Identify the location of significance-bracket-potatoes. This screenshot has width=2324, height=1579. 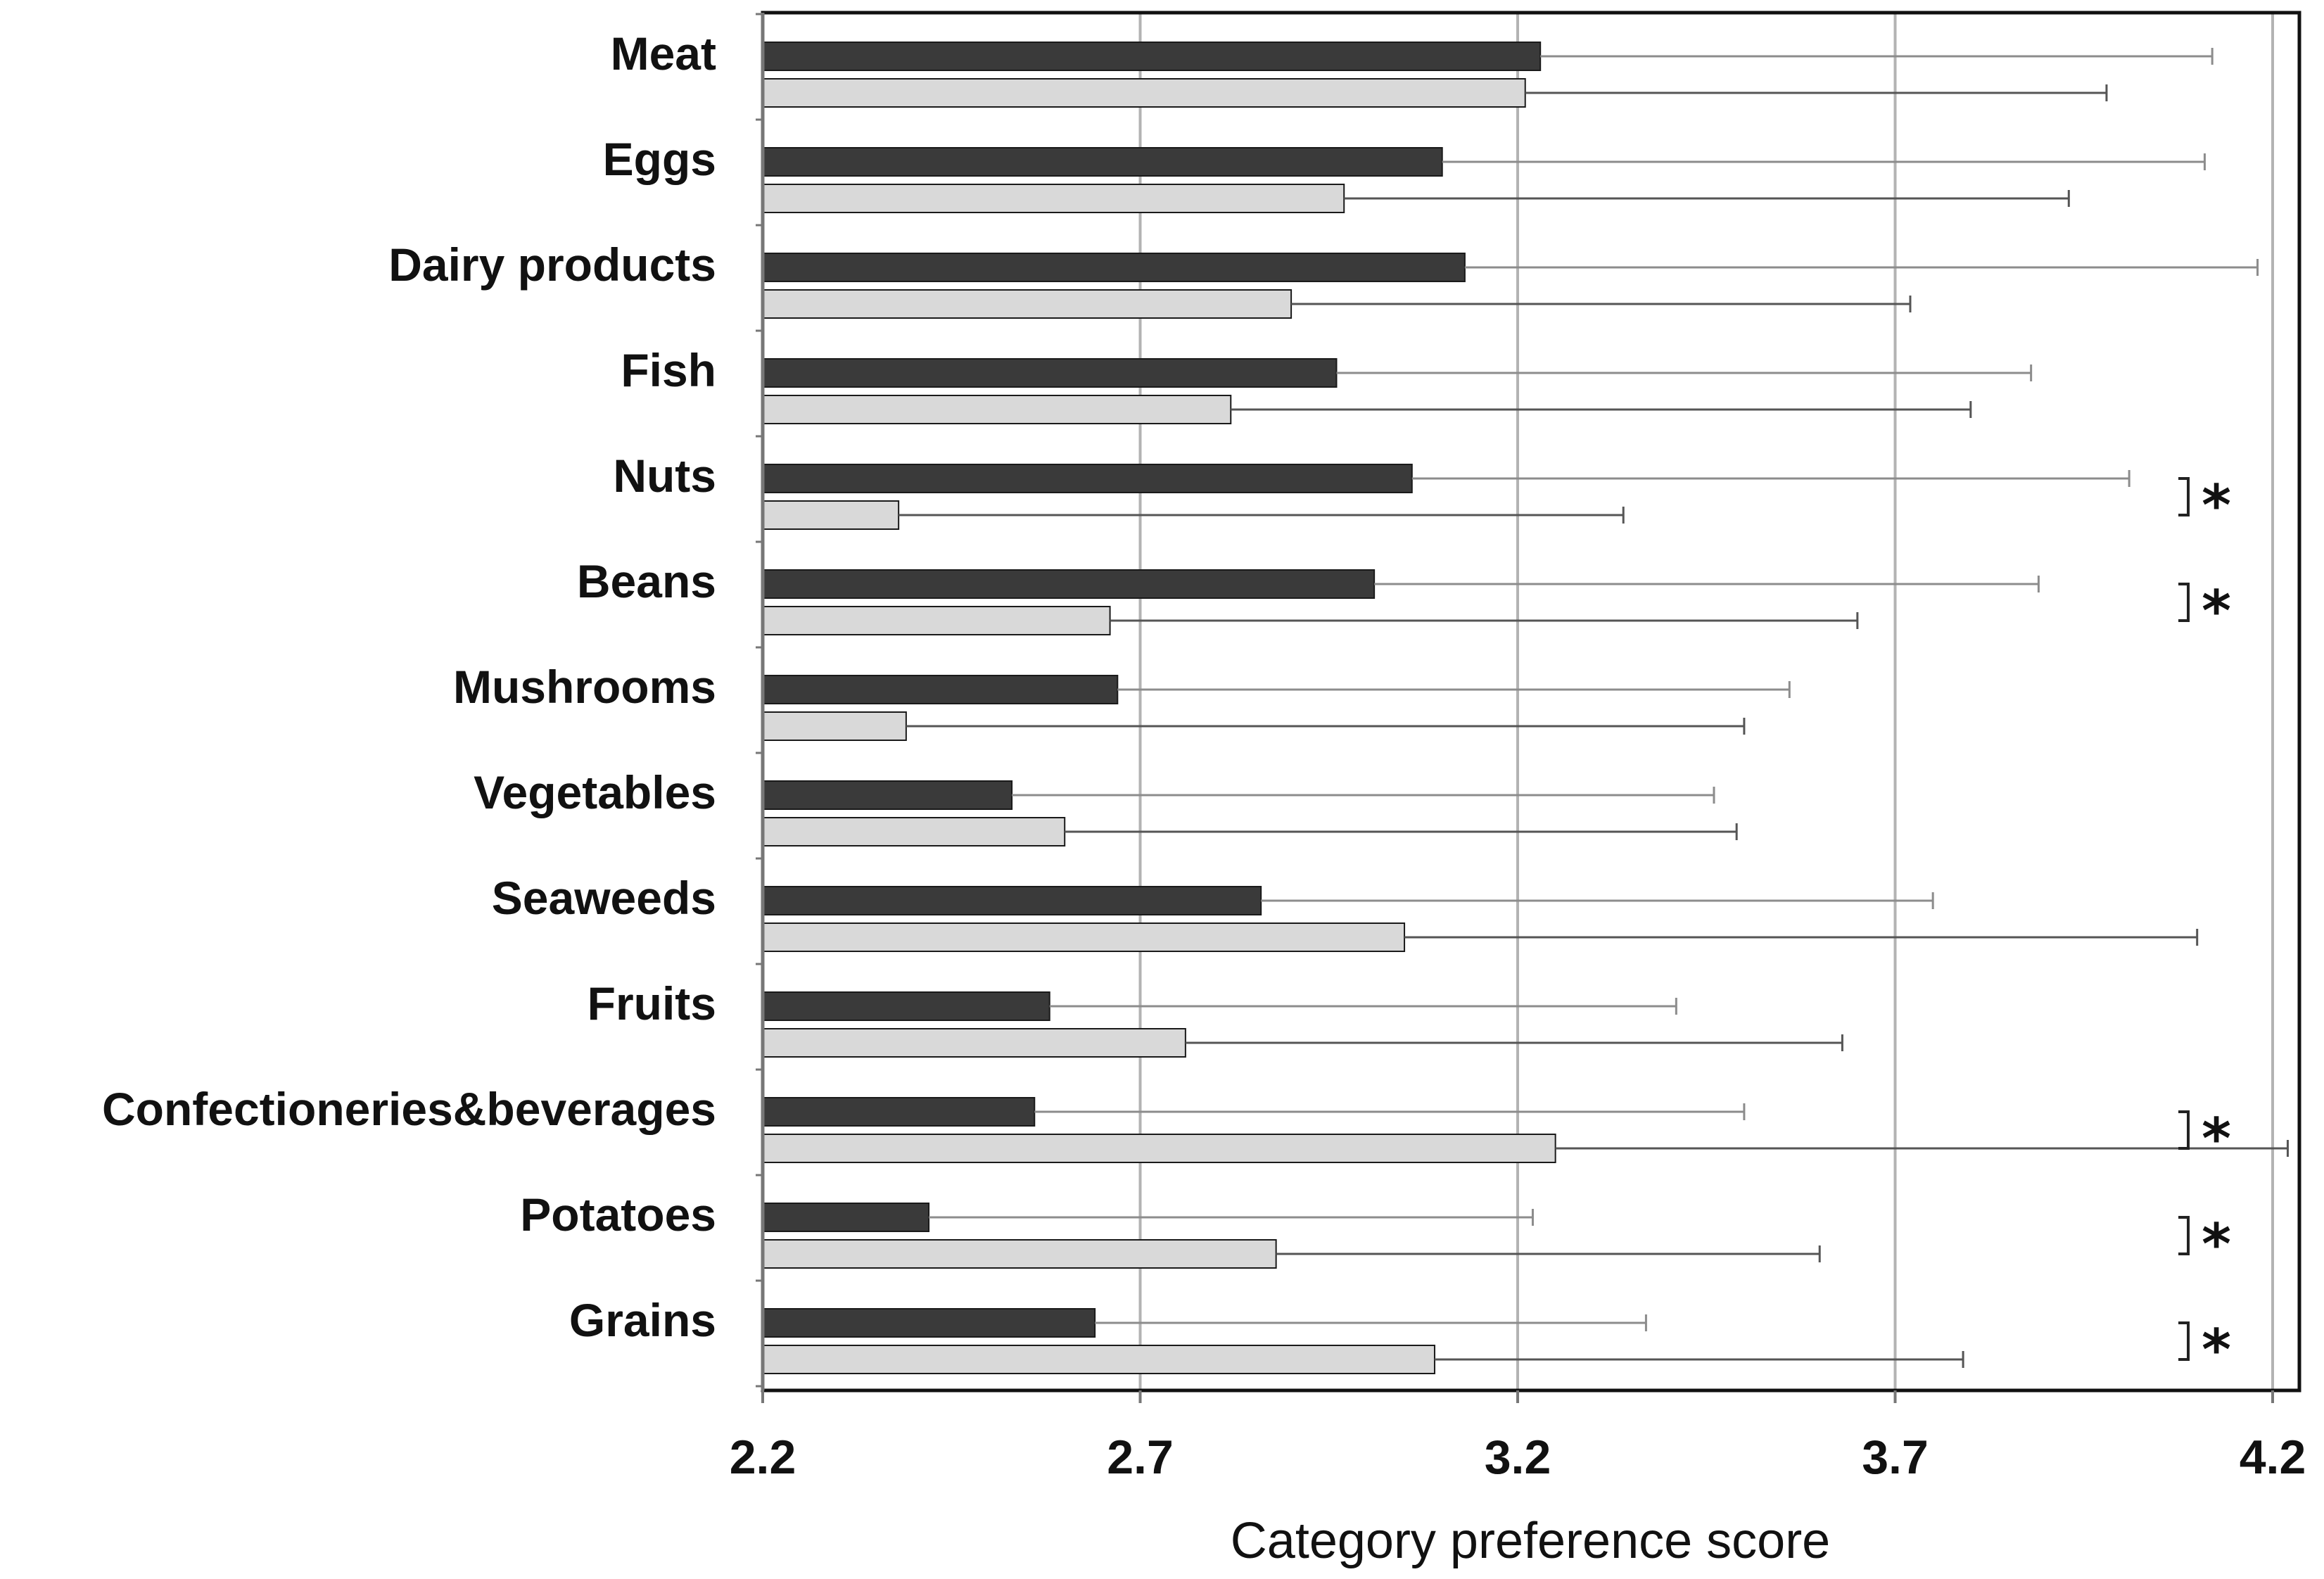
(2184, 1235).